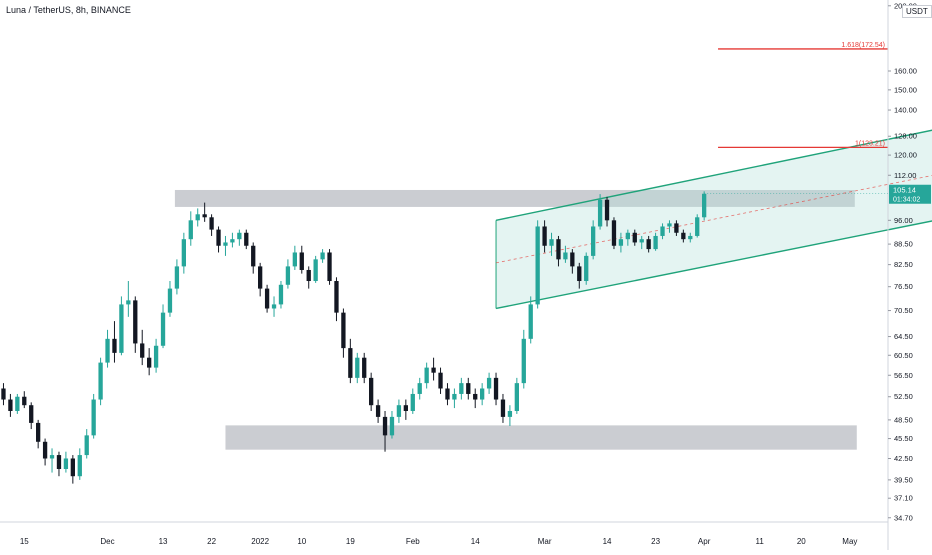 This screenshot has width=932, height=555. I want to click on y-tick-label: 45.50, so click(903, 438).